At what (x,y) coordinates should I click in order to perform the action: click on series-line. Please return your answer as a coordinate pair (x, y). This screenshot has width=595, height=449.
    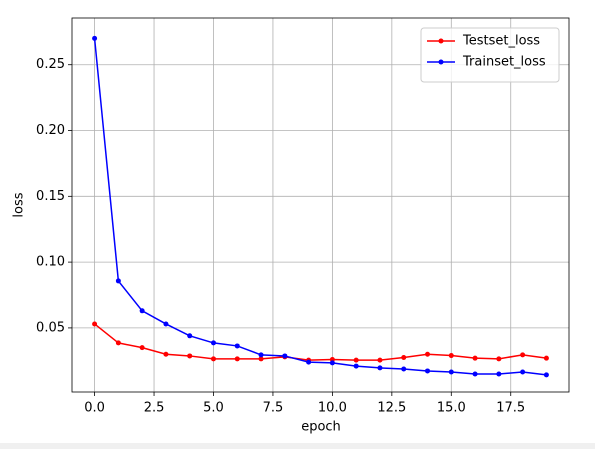
    Looking at the image, I should click on (320, 342).